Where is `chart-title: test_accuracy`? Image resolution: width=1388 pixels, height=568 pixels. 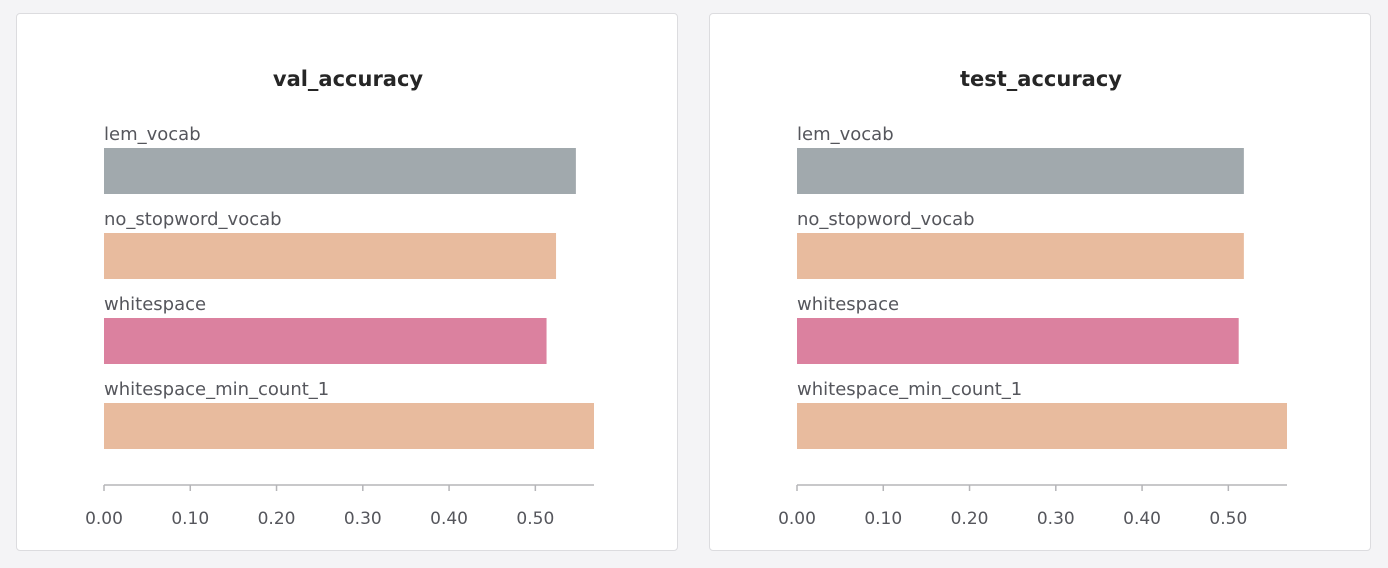
chart-title: test_accuracy is located at coordinates (1041, 79).